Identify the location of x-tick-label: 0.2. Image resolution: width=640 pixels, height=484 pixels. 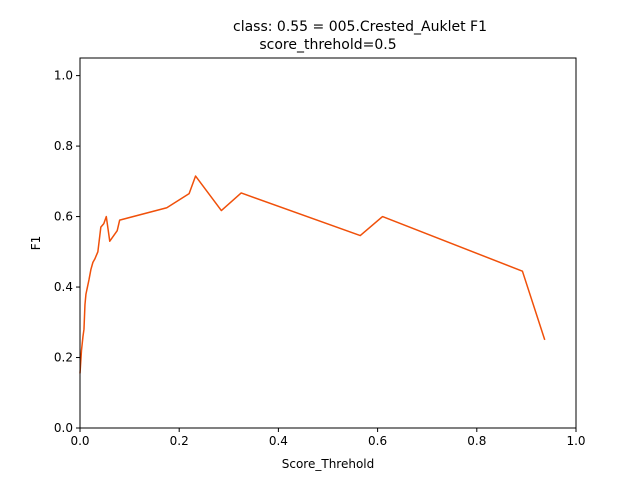
(179, 441).